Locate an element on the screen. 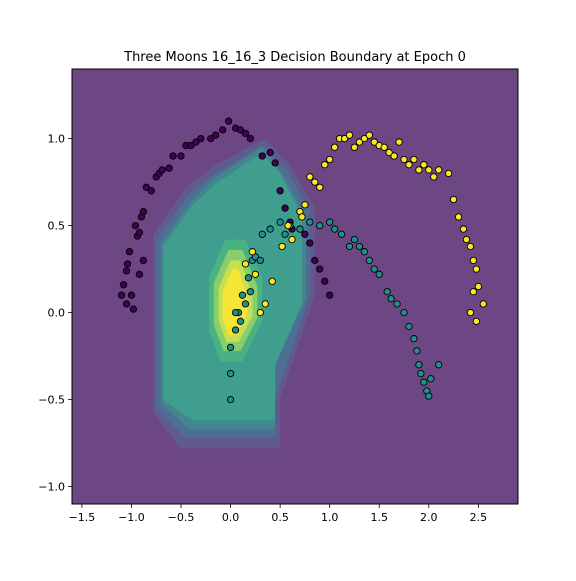 Image resolution: width=576 pixels, height=581 pixels. x-tick-label: −0.5 is located at coordinates (181, 517).